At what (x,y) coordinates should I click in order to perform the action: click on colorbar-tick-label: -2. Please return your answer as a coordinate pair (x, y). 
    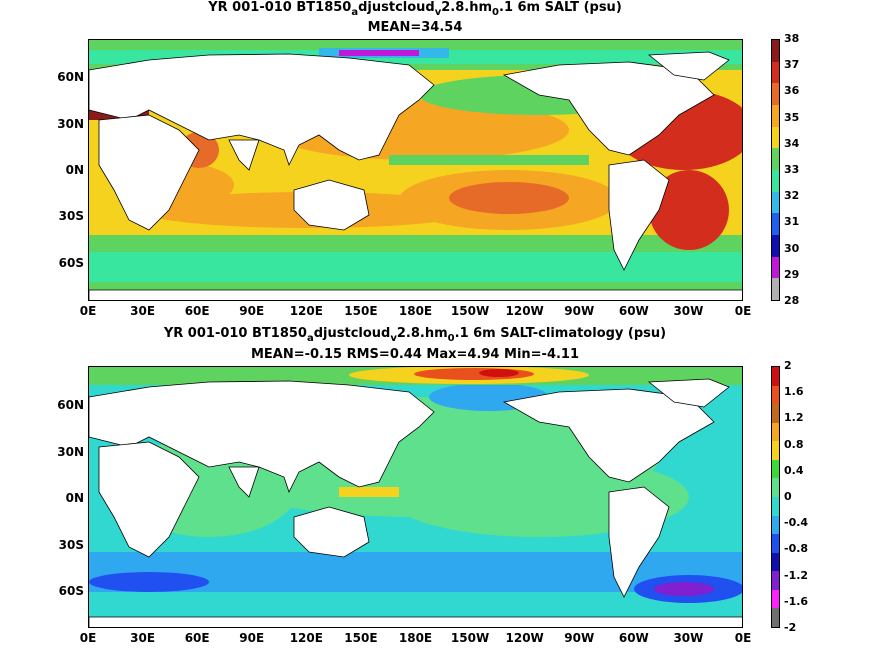
    Looking at the image, I should click on (790, 627).